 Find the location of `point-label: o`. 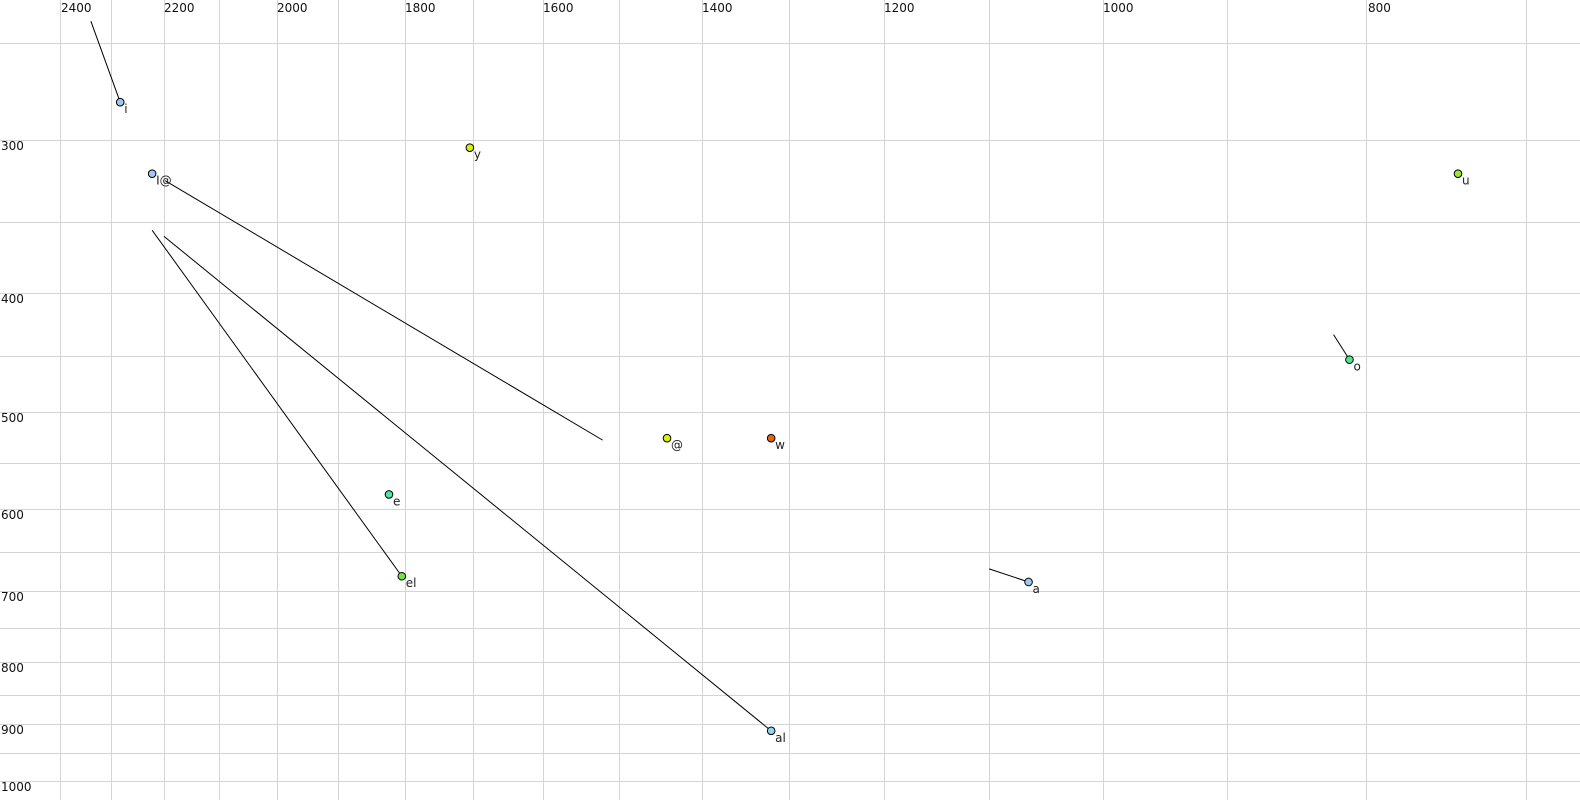

point-label: o is located at coordinates (1356, 367).